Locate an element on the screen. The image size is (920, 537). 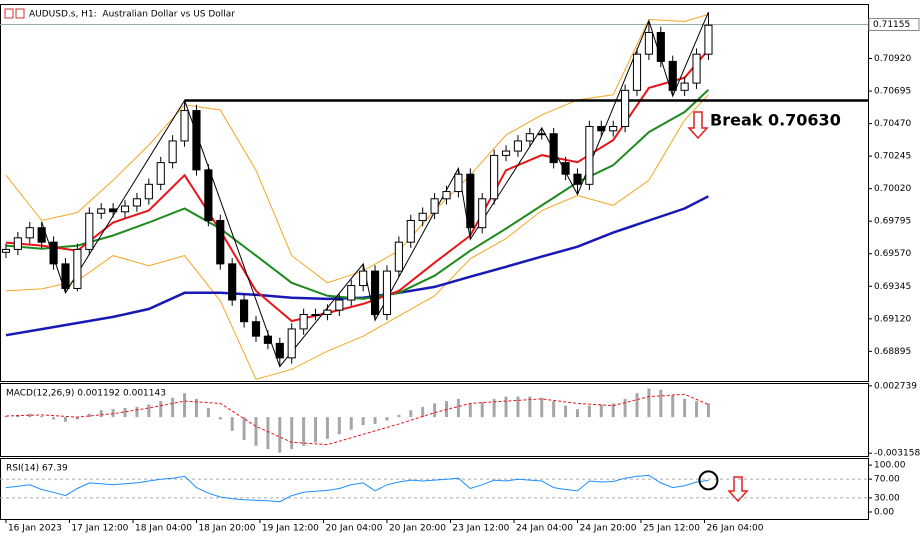
highlight-circle is located at coordinates (708, 480).